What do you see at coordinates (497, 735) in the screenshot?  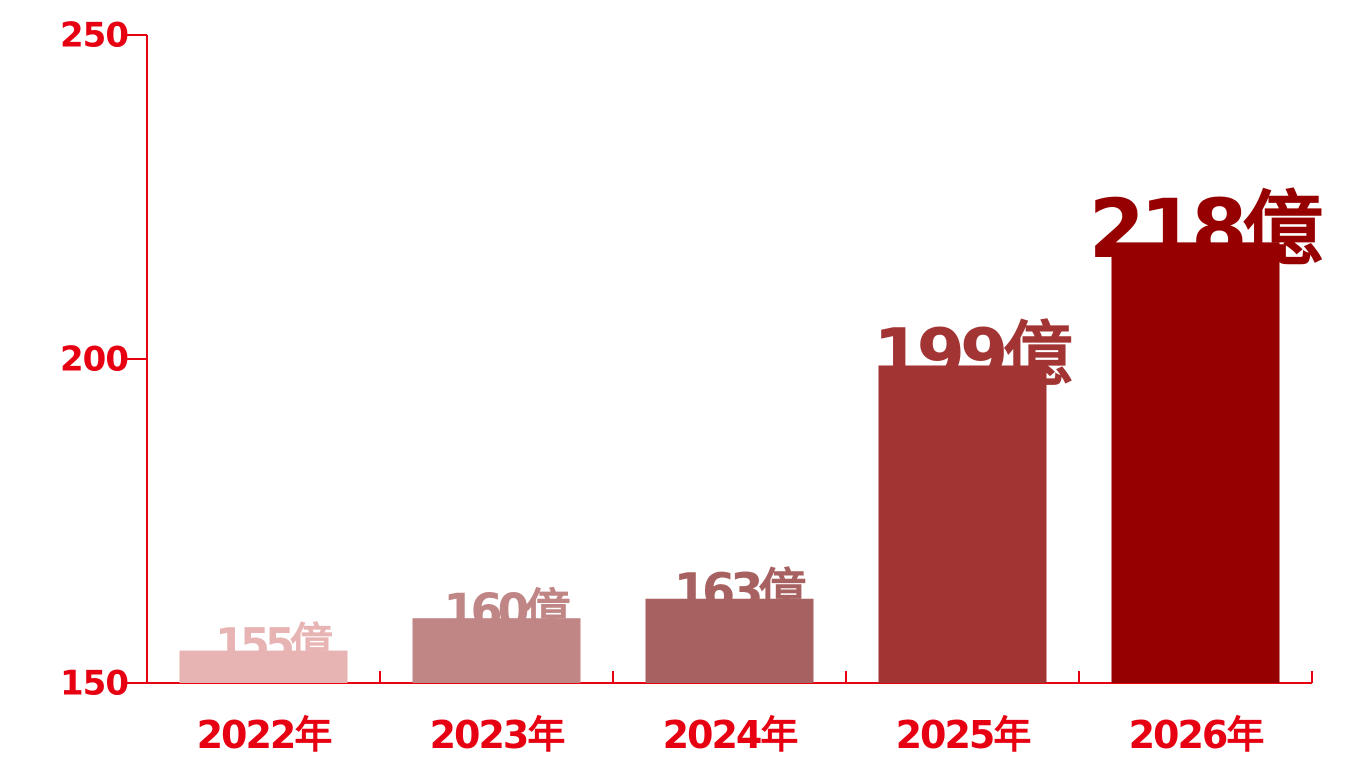 I see `x-tick-label: 2023年` at bounding box center [497, 735].